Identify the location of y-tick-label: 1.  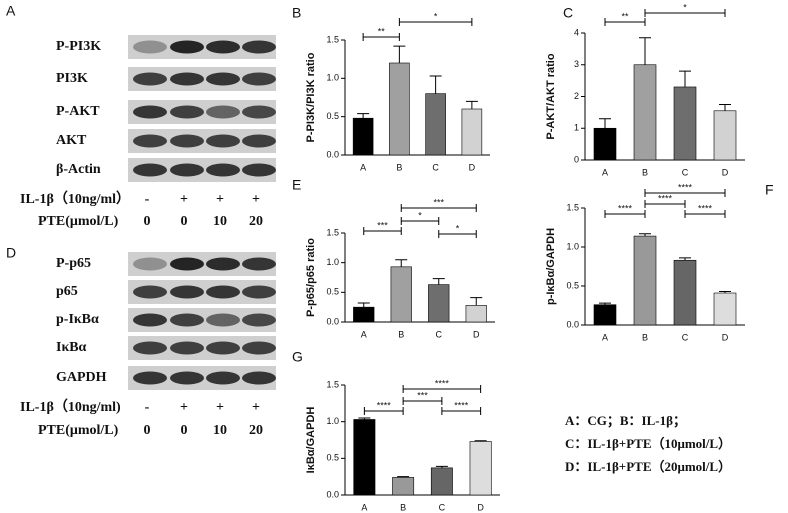
(576, 128).